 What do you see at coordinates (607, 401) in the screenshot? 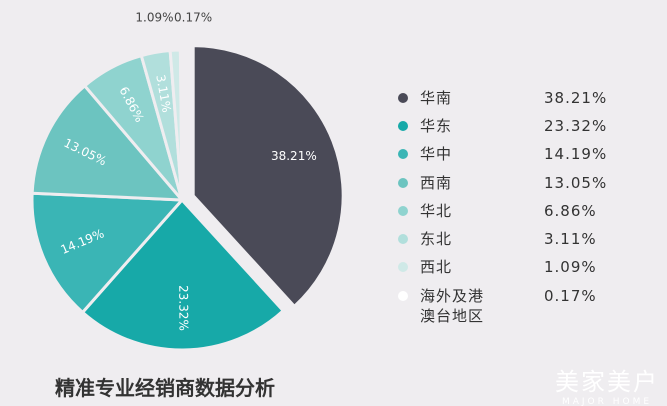
I see `watermark-subtitle: MAJOR HOME` at bounding box center [607, 401].